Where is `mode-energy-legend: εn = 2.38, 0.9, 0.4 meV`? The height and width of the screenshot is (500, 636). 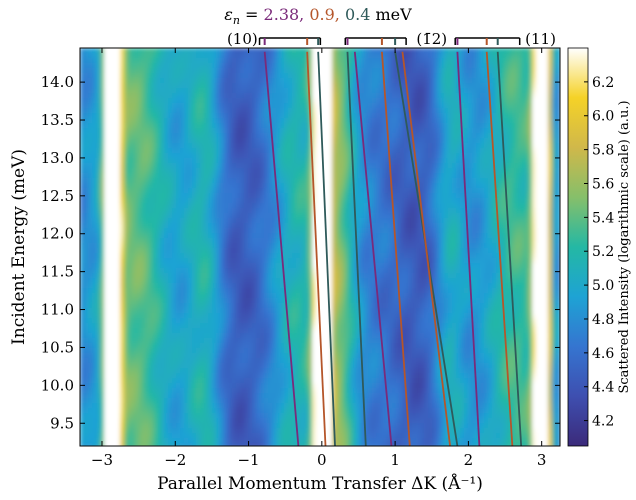 mode-energy-legend: εn = 2.38, 0.9, 0.4 meV is located at coordinates (318, 16).